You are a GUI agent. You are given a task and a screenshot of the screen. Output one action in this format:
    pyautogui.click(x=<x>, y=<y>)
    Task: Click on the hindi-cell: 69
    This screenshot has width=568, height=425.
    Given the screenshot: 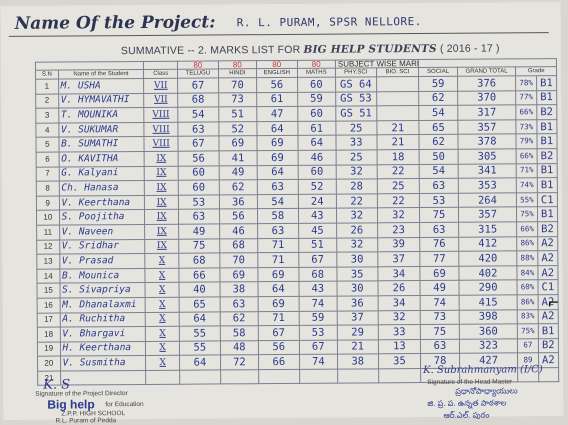 What is the action you would take?
    pyautogui.click(x=238, y=275)
    